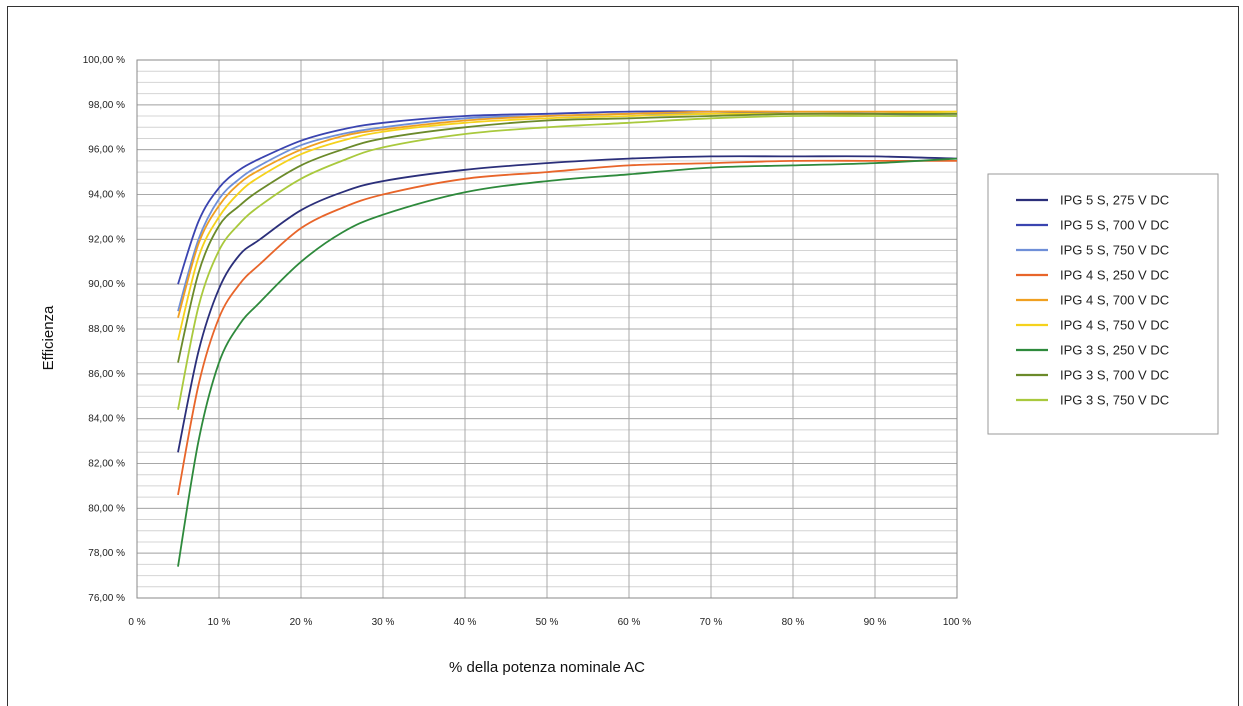 The width and height of the screenshot is (1243, 706). I want to click on legend-label: IPG 5 S, 700 V DC, so click(1114, 225).